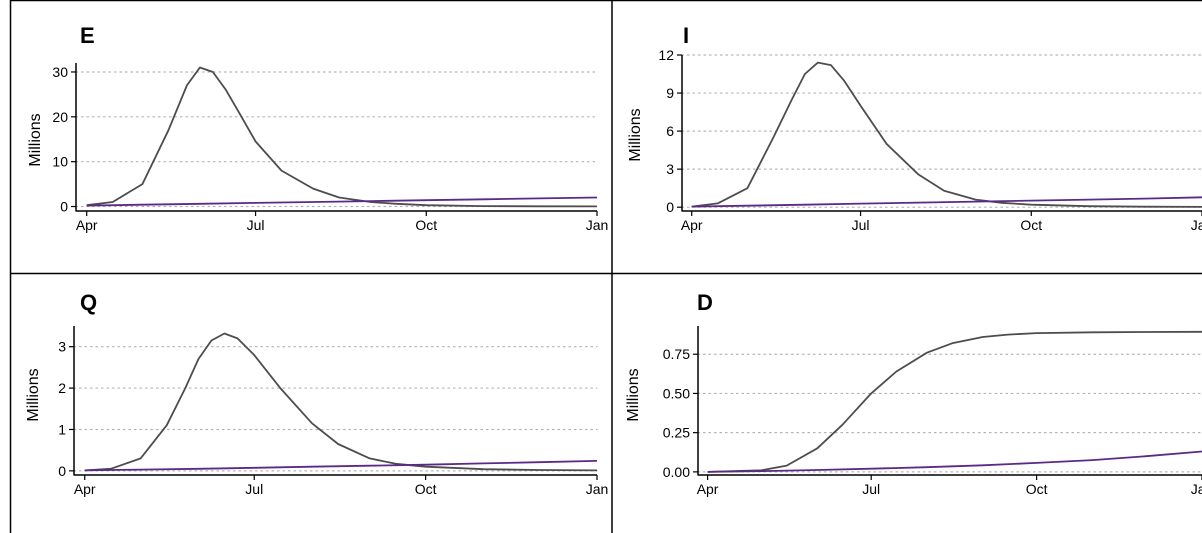 The image size is (1202, 533). I want to click on y-tick-label: 0.25, so click(676, 433).